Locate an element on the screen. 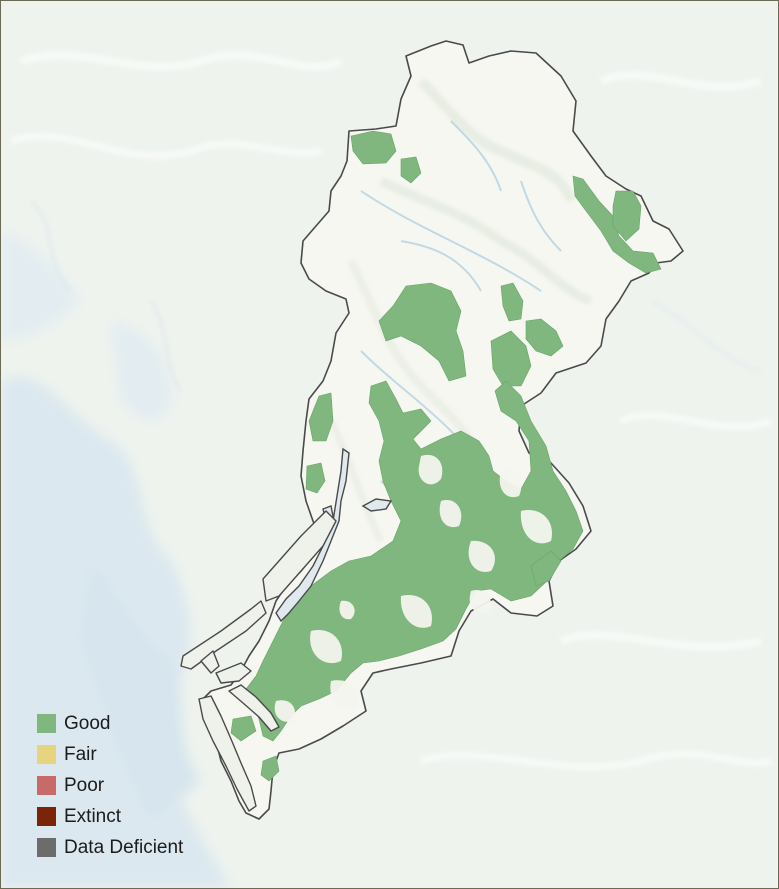  legend-swatch-good is located at coordinates (46, 723).